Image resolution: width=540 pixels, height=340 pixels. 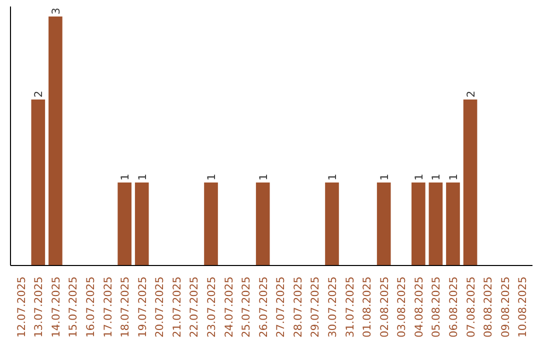 I want to click on x-tick-label: 12.07.2025, so click(x=21, y=307).